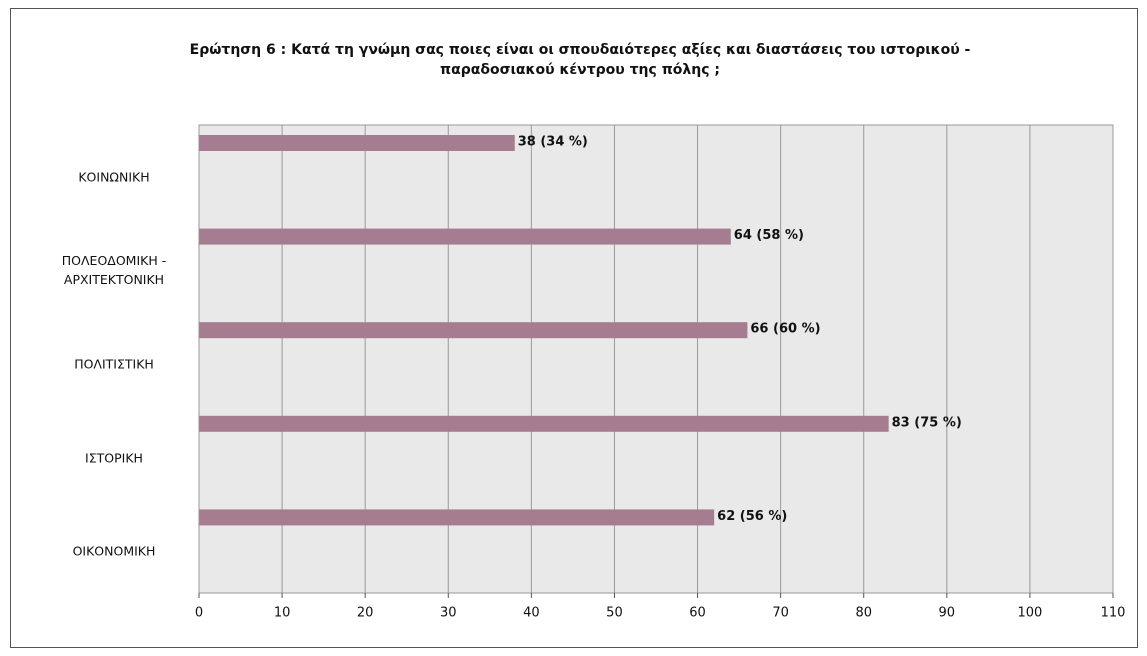 The width and height of the screenshot is (1147, 656). I want to click on x-tick-label: 10, so click(282, 613).